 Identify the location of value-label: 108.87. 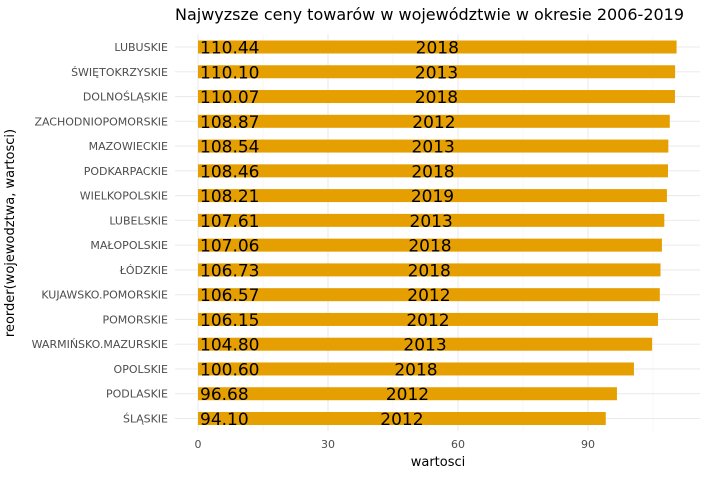
(229, 123).